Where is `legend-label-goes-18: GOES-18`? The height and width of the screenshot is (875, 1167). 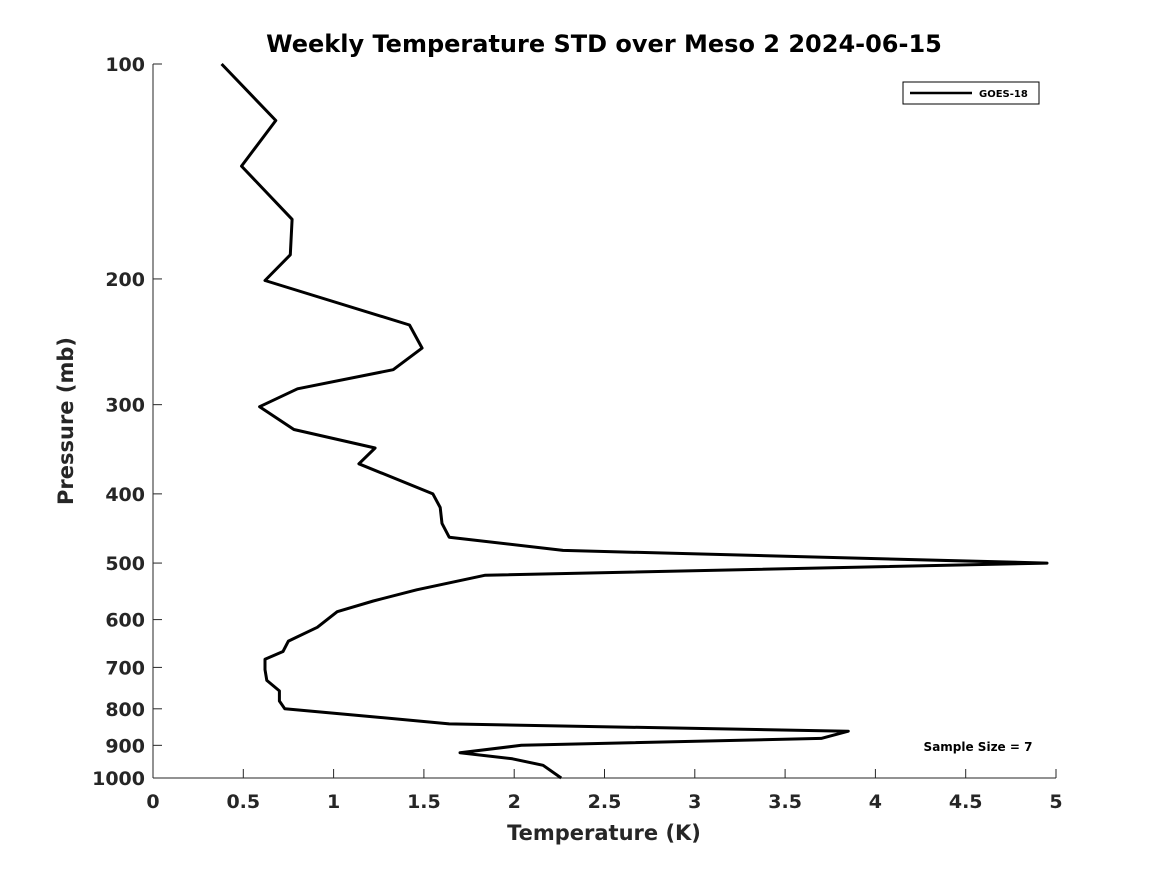
legend-label-goes-18: GOES-18 is located at coordinates (1003, 94).